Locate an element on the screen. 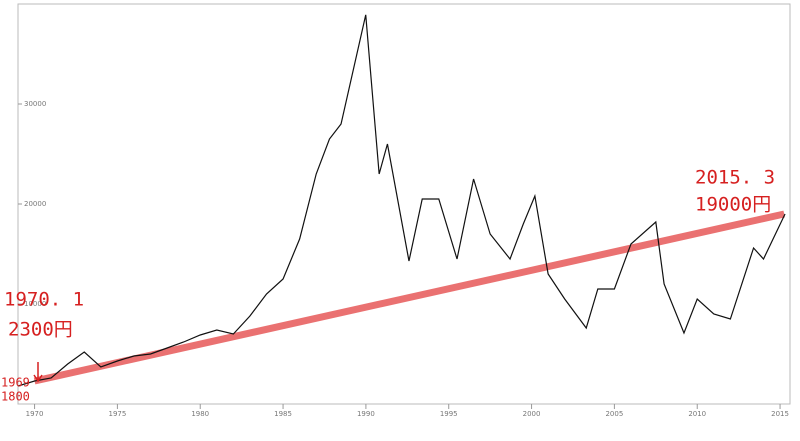 The image size is (800, 441). annotation: 2300円 is located at coordinates (40, 330).